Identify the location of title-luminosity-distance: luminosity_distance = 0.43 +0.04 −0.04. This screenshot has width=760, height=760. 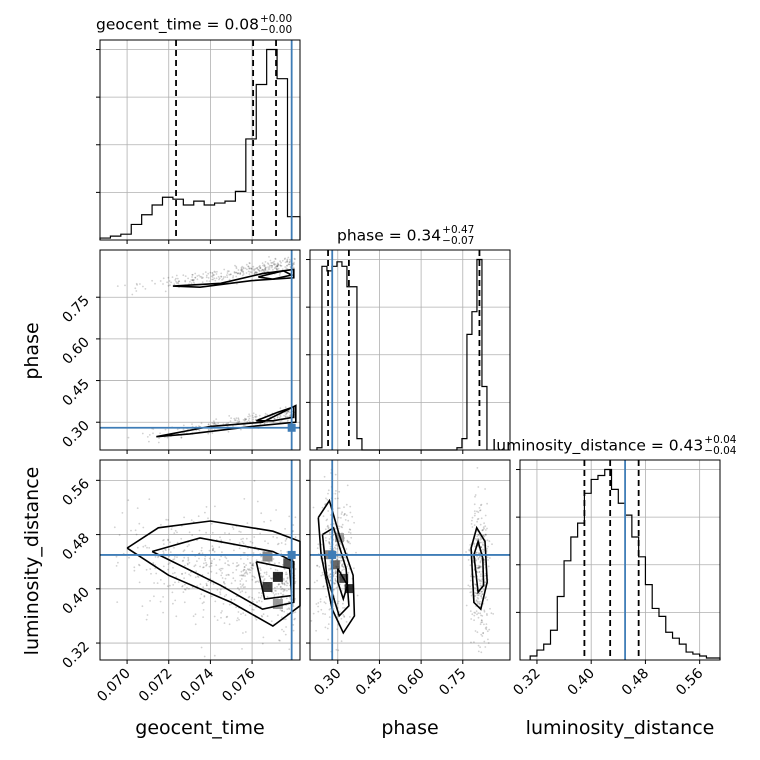
(614, 445).